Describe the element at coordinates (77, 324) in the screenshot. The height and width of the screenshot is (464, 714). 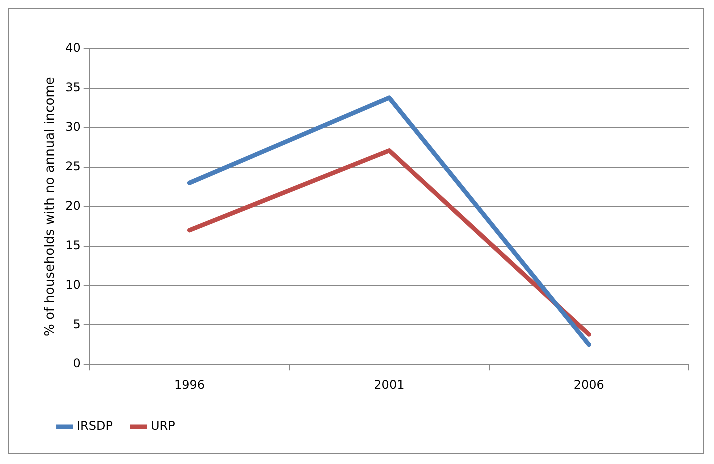
I see `y-tick-label: 5` at that location.